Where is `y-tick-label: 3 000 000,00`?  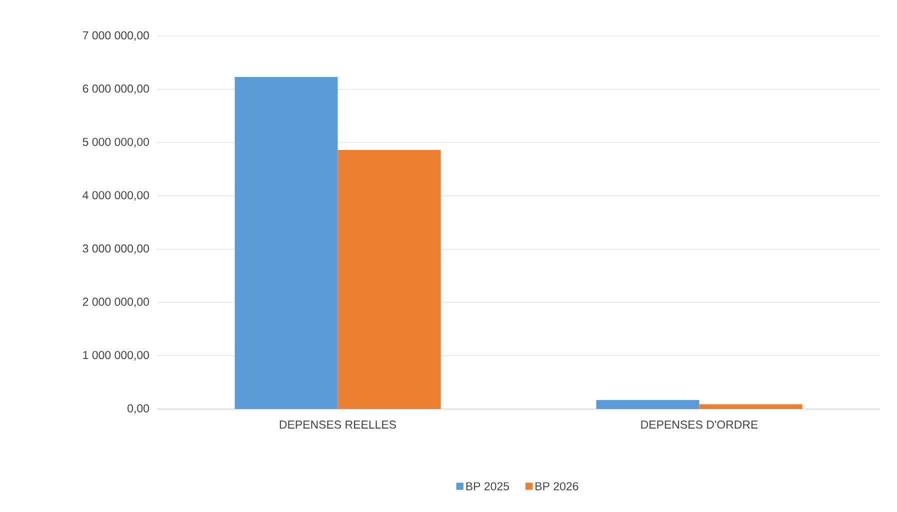
y-tick-label: 3 000 000,00 is located at coordinates (115, 249).